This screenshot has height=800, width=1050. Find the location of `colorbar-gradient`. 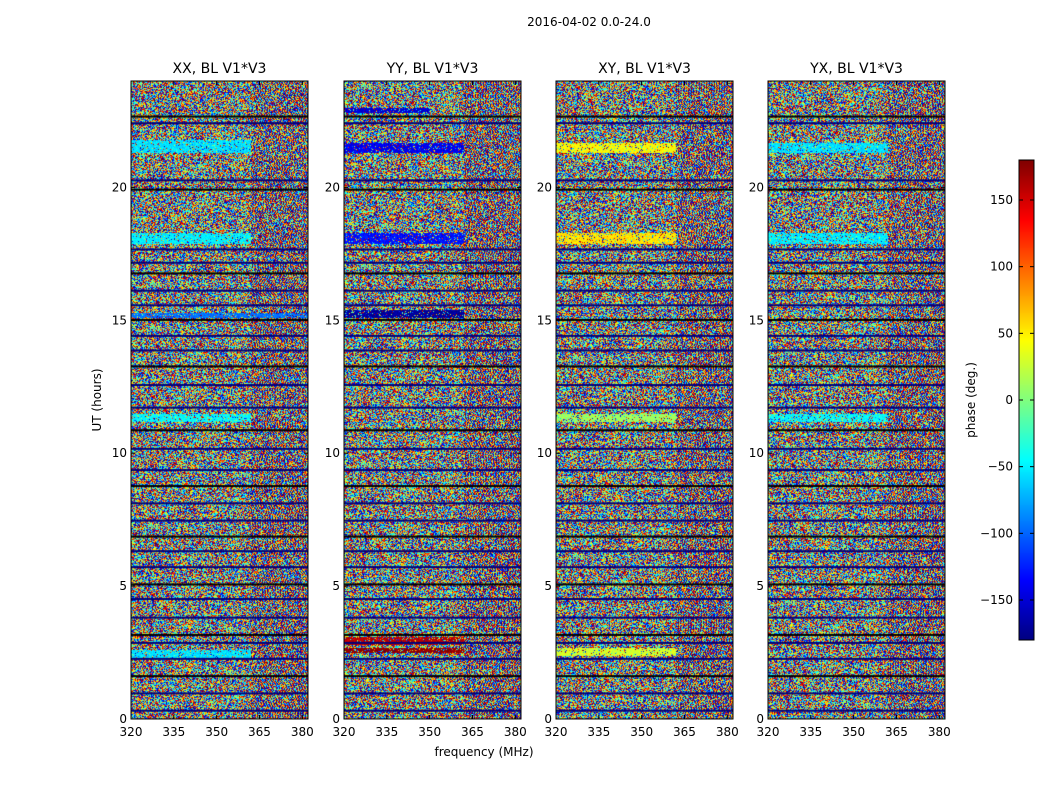

colorbar-gradient is located at coordinates (1026, 400).